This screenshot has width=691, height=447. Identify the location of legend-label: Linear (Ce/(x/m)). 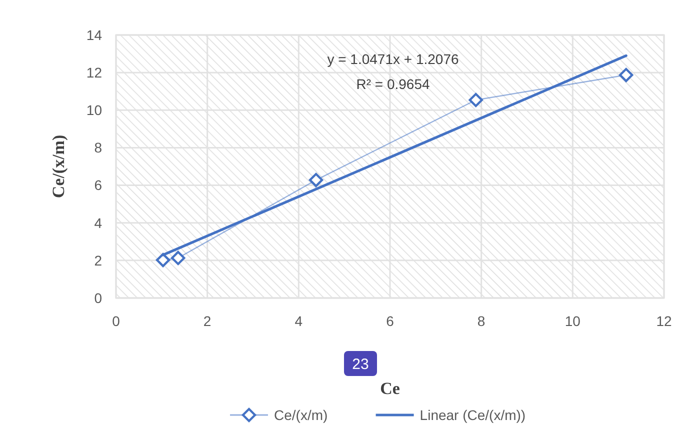
(473, 414).